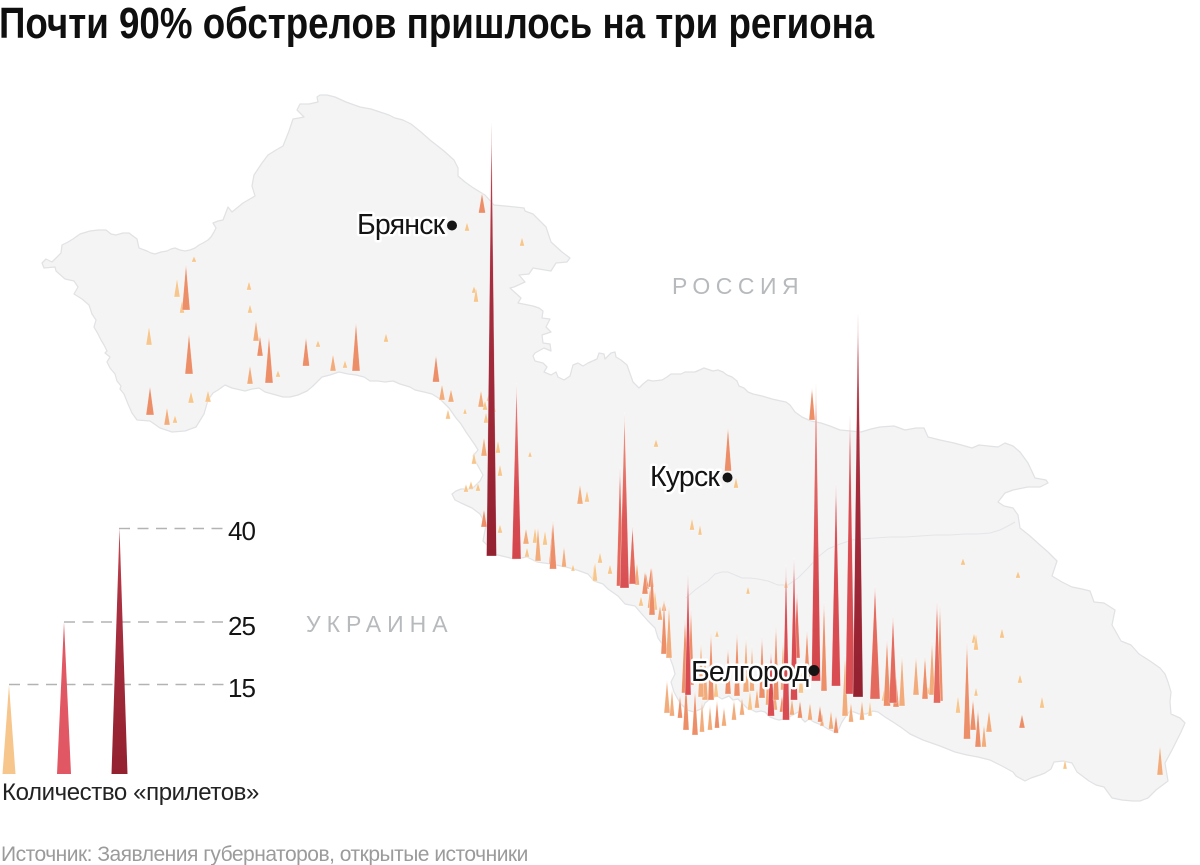 The image size is (1200, 865). Describe the element at coordinates (750, 672) in the screenshot. I see `svg-text: Белгород` at that location.